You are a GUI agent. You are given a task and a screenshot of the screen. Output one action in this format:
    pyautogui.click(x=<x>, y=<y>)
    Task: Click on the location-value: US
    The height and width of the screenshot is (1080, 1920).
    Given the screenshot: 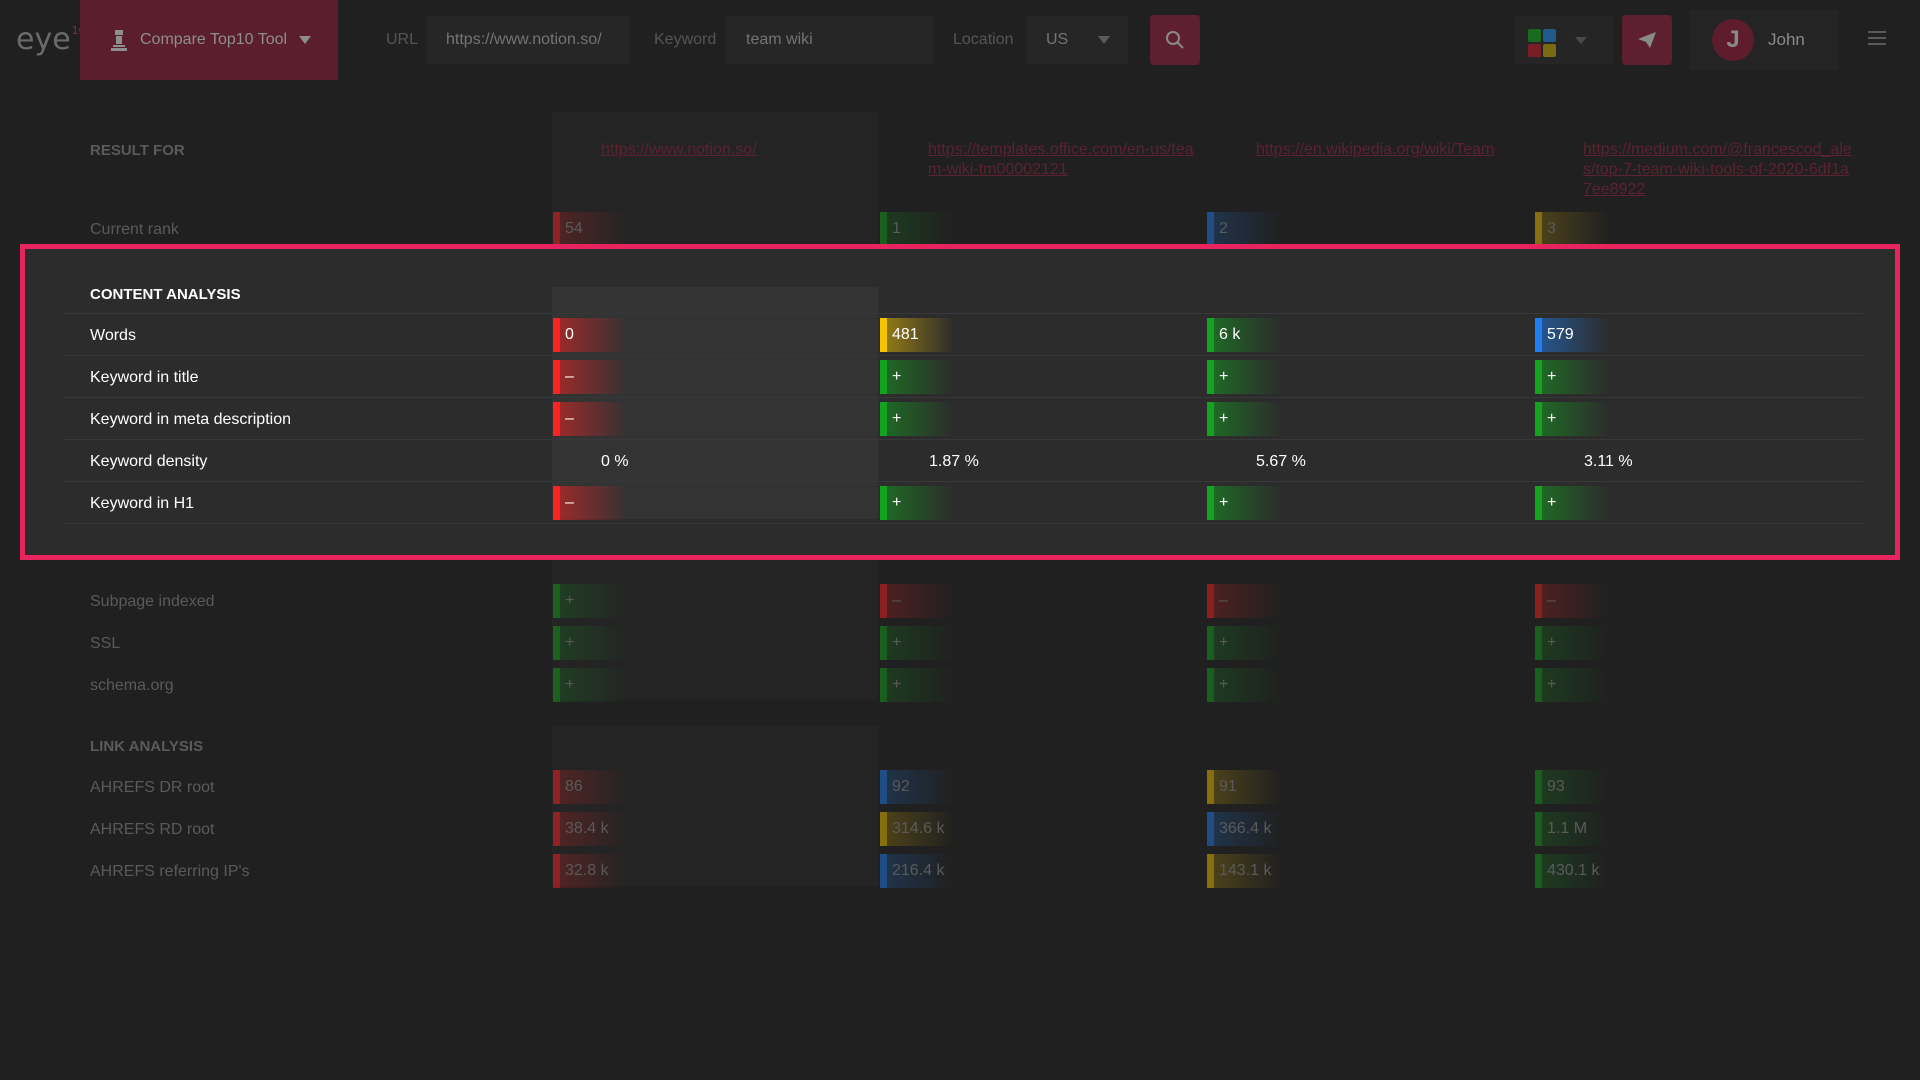 What is the action you would take?
    pyautogui.click(x=1057, y=39)
    